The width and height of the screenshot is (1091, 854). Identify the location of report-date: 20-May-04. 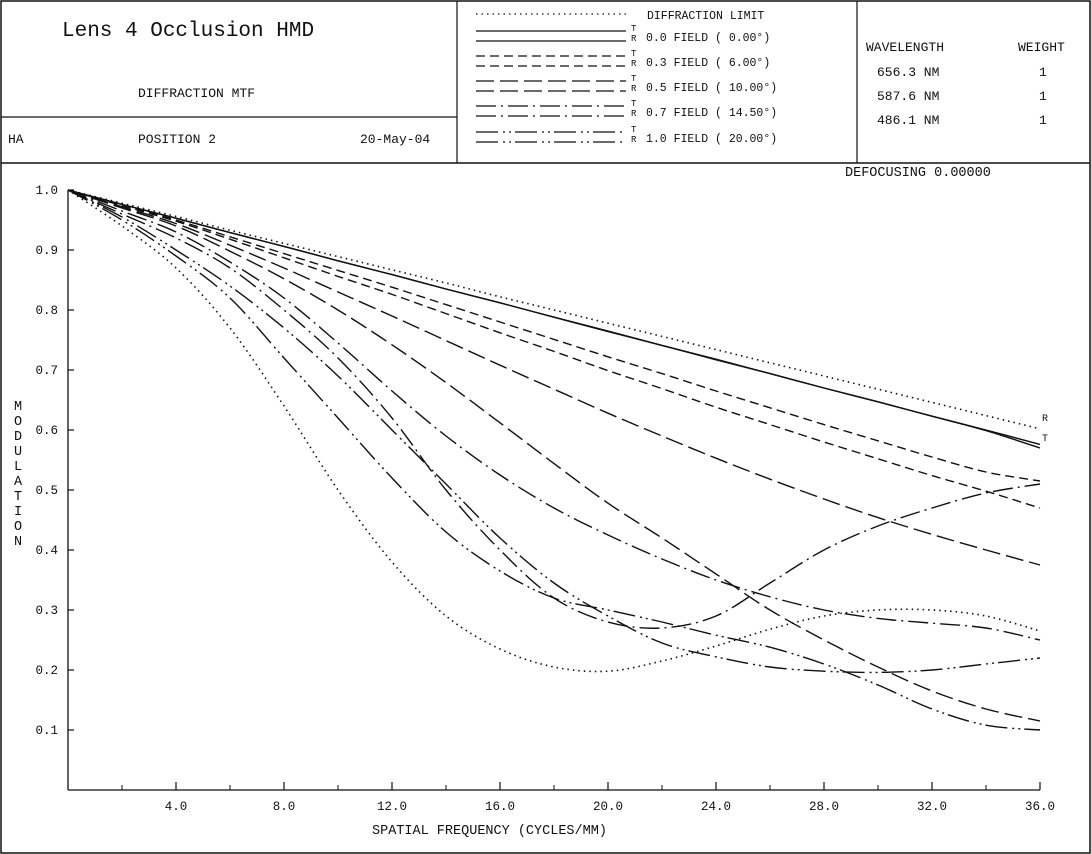
(395, 139).